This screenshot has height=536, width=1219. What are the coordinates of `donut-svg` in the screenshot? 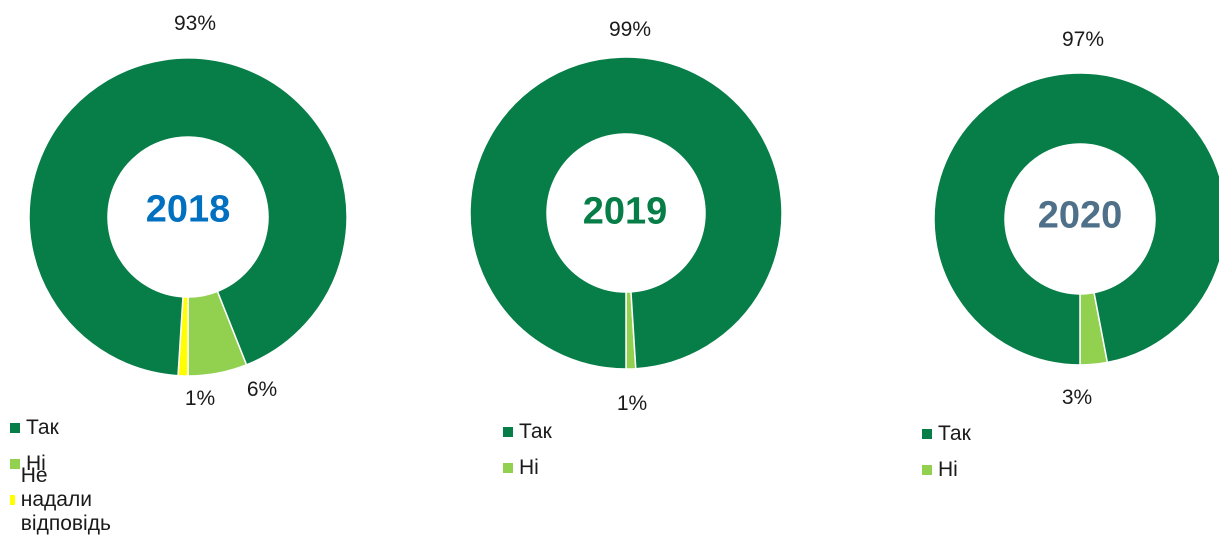 It's located at (1076, 219).